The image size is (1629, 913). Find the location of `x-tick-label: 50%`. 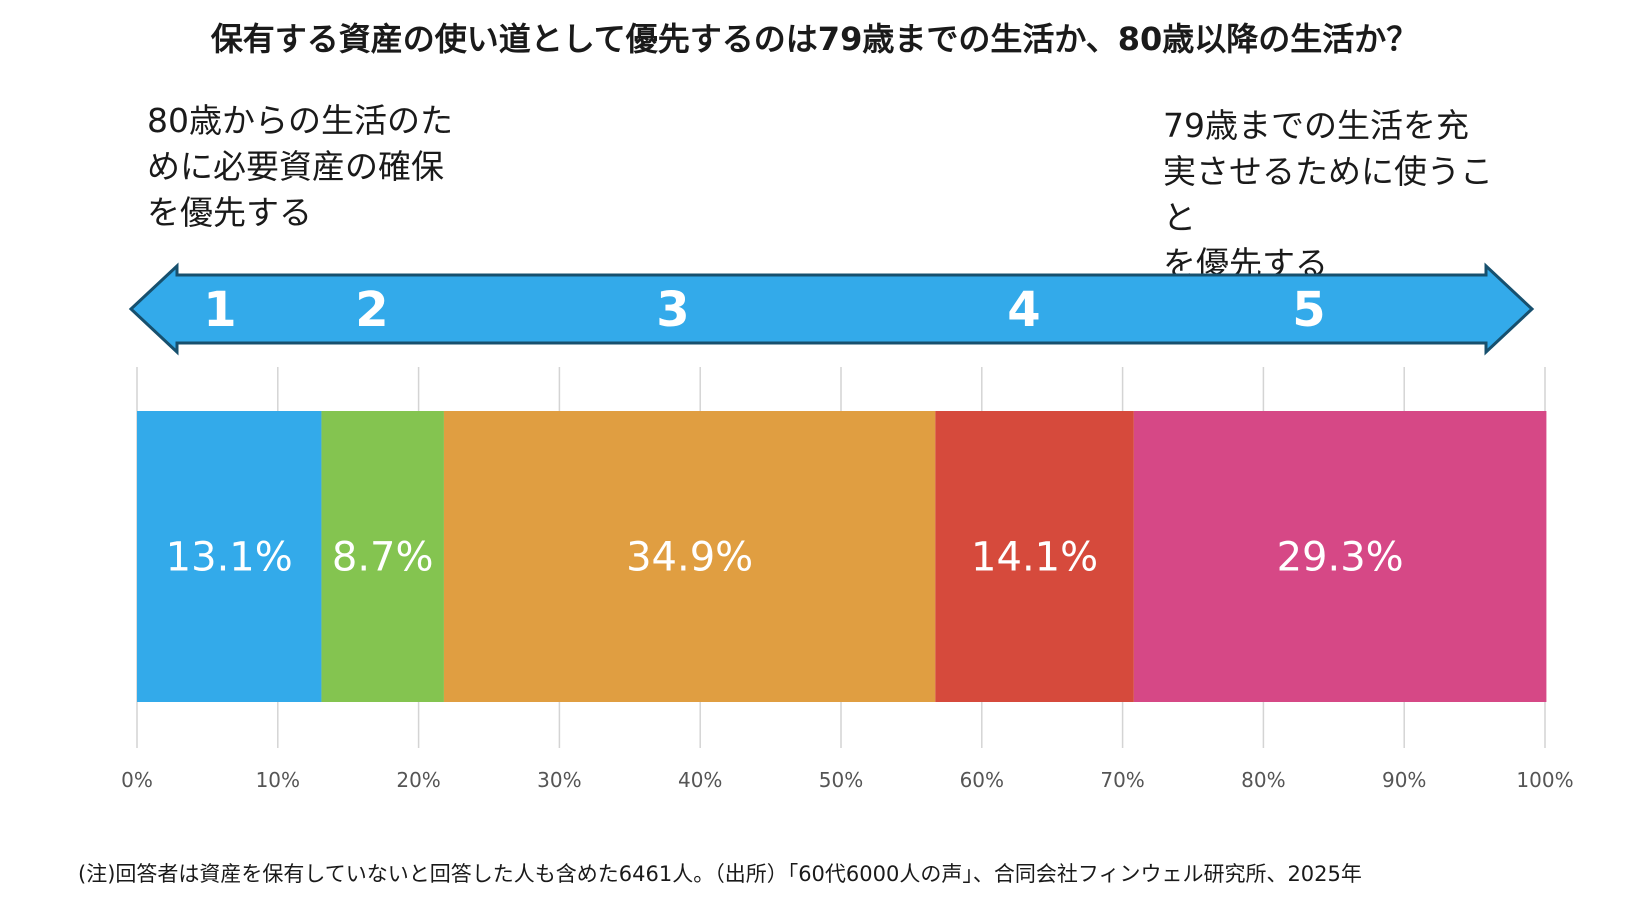

x-tick-label: 50% is located at coordinates (841, 780).